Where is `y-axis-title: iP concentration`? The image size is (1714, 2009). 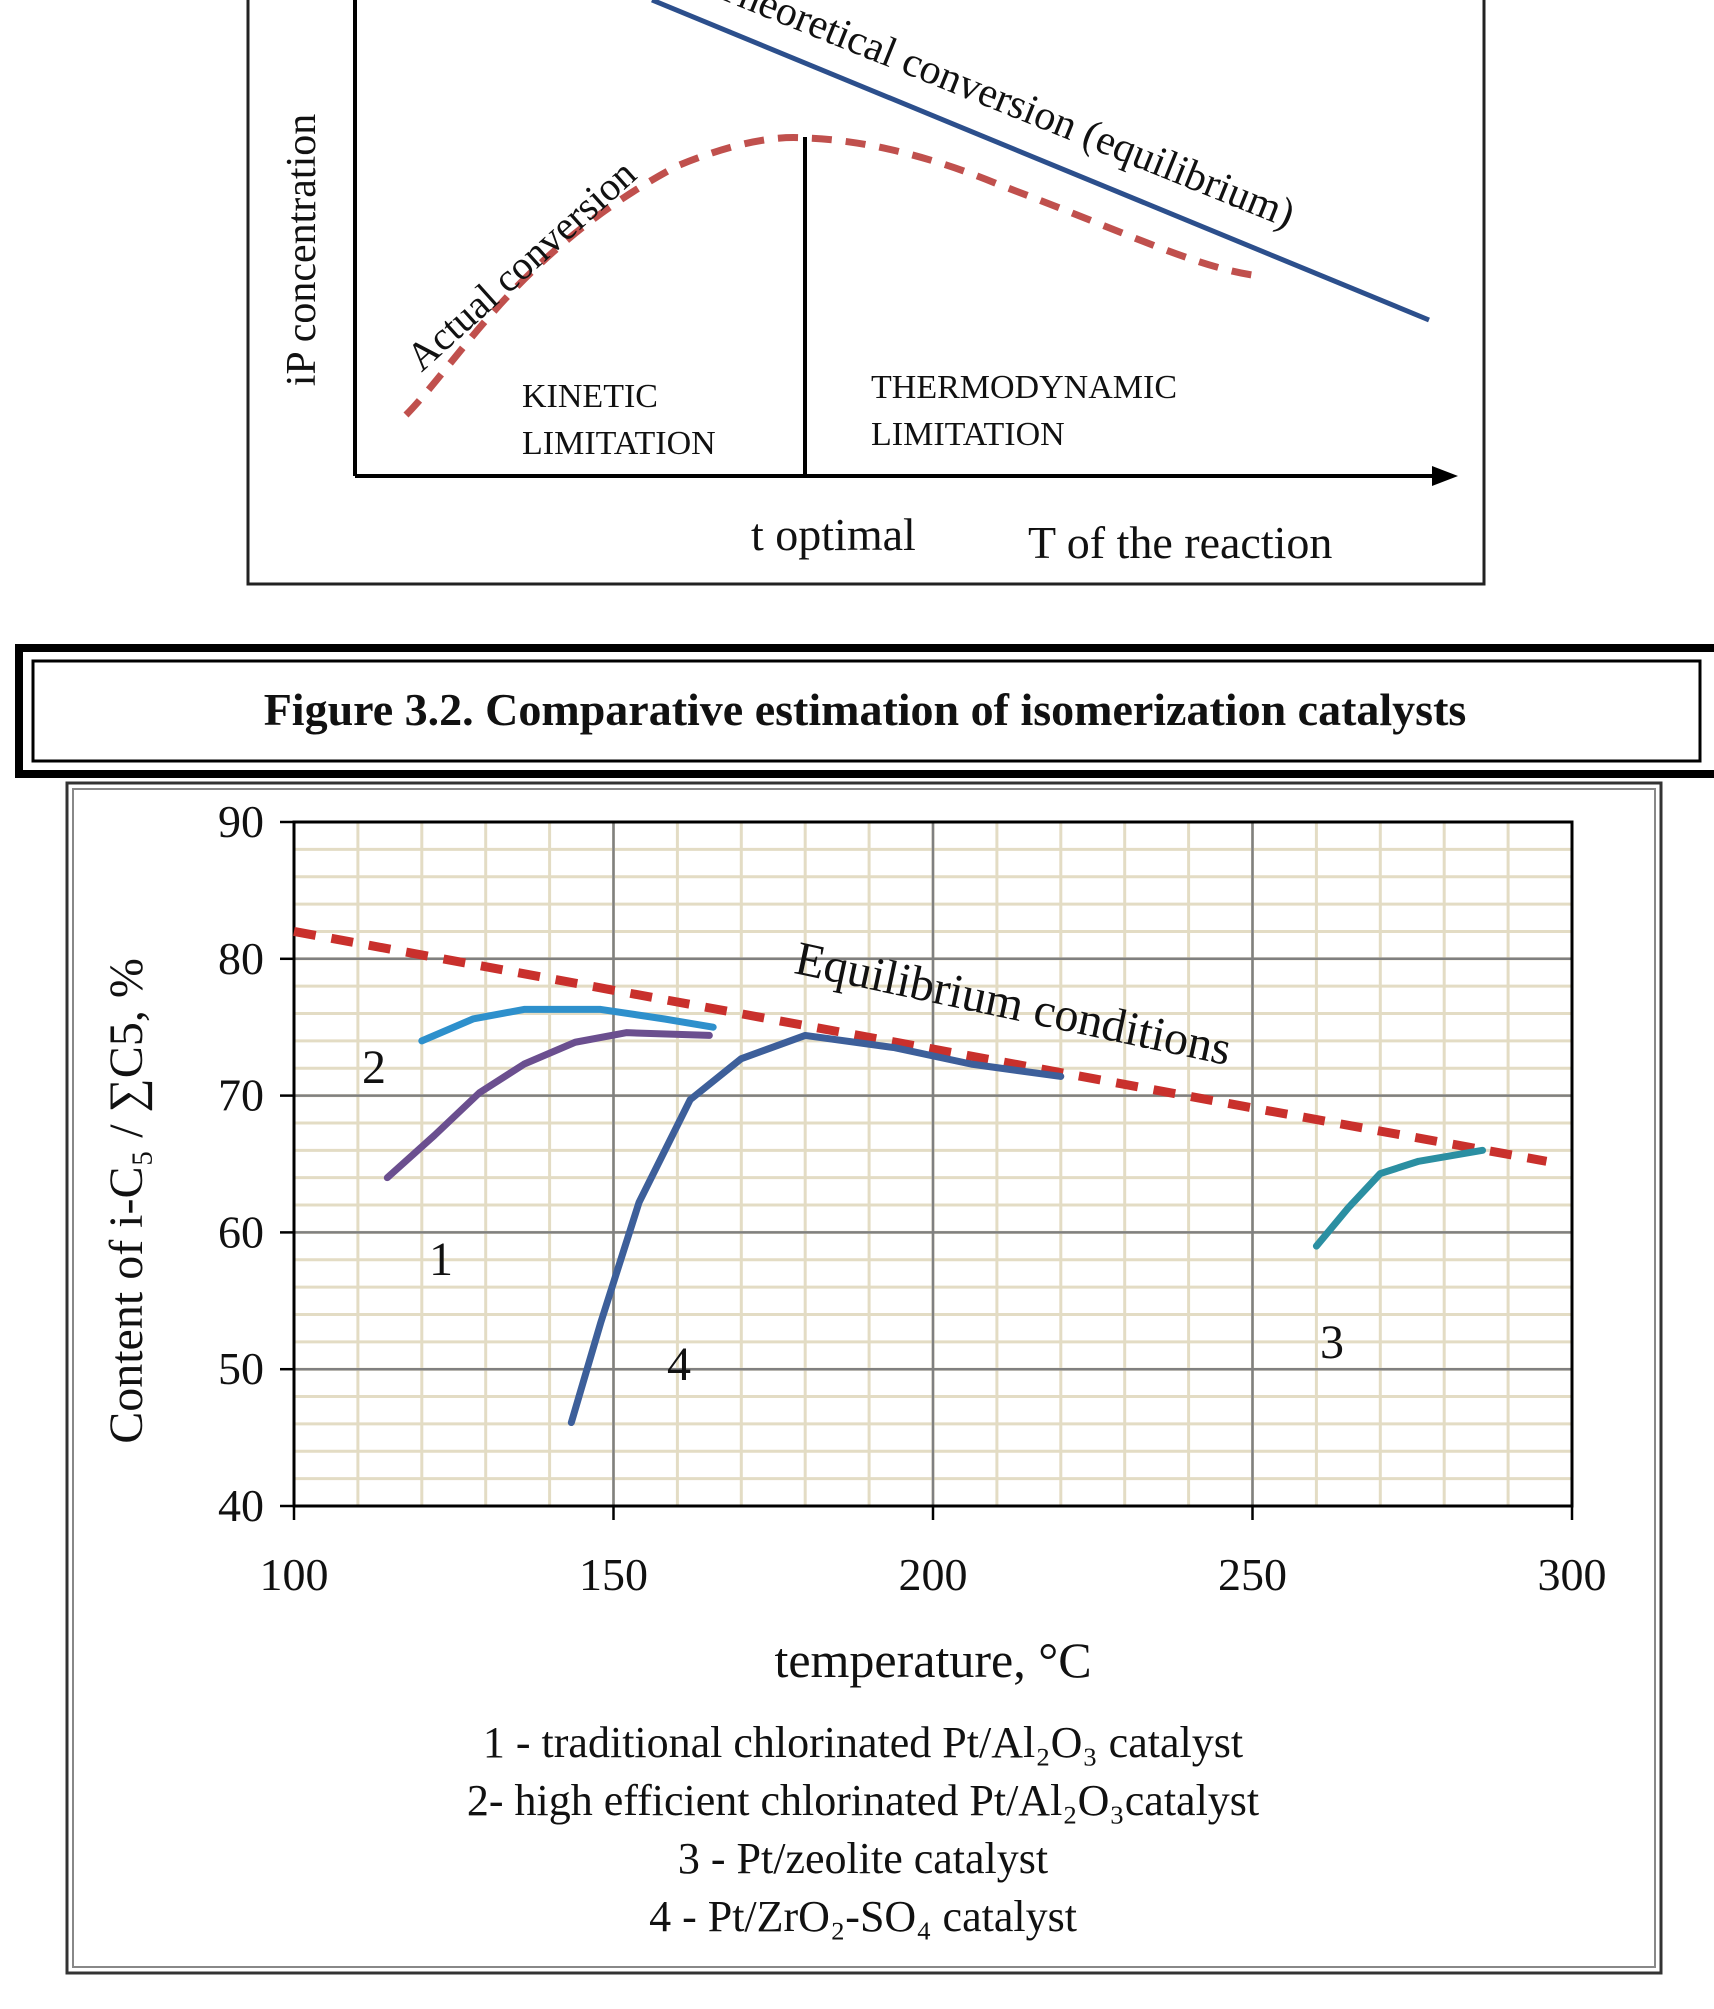 y-axis-title: iP concentration is located at coordinates (302, 250).